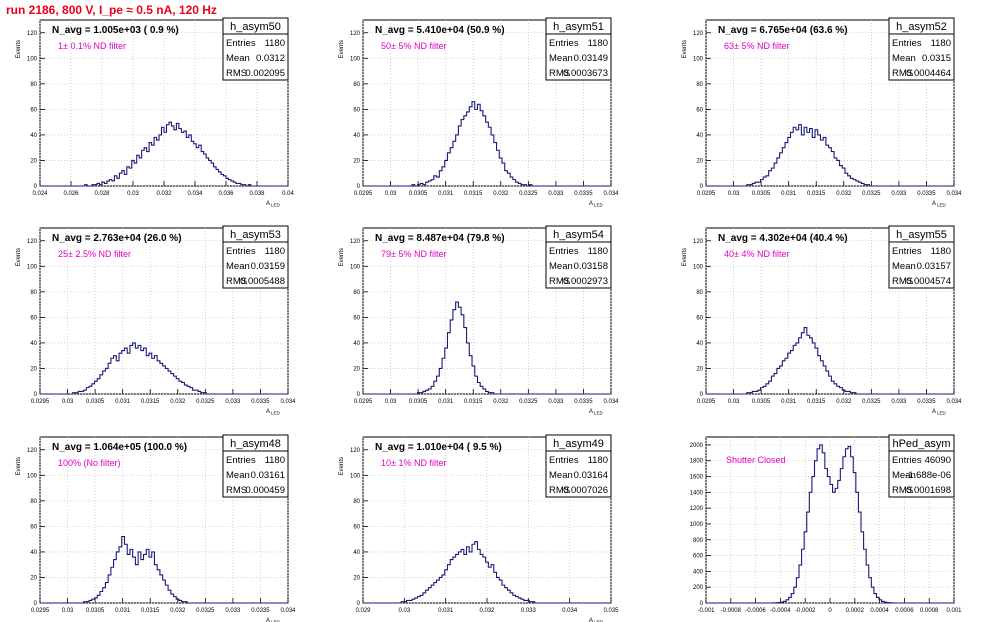  What do you see at coordinates (585, 281) in the screenshot?
I see `stats-value: 0.0002973` at bounding box center [585, 281].